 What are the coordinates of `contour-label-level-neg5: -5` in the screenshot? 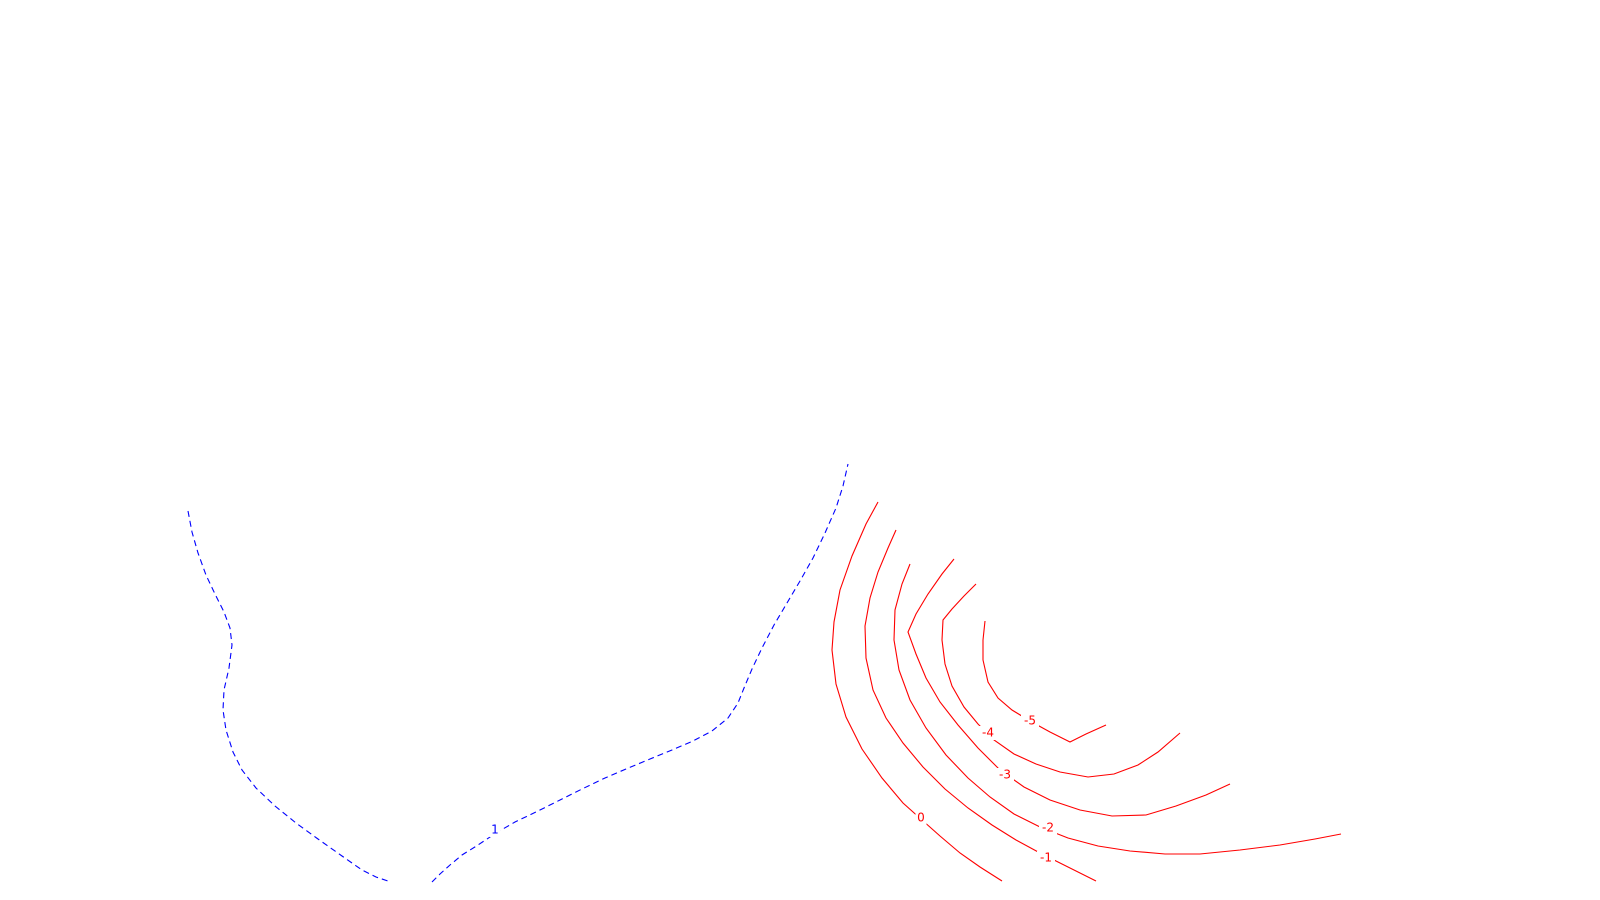 It's located at (1030, 721).